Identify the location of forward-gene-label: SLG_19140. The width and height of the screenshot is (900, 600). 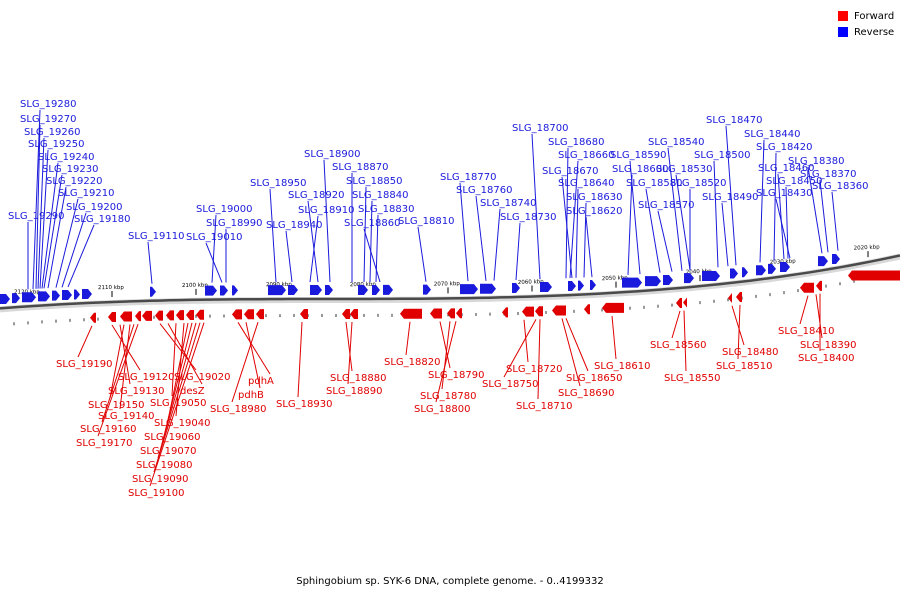
(126, 416).